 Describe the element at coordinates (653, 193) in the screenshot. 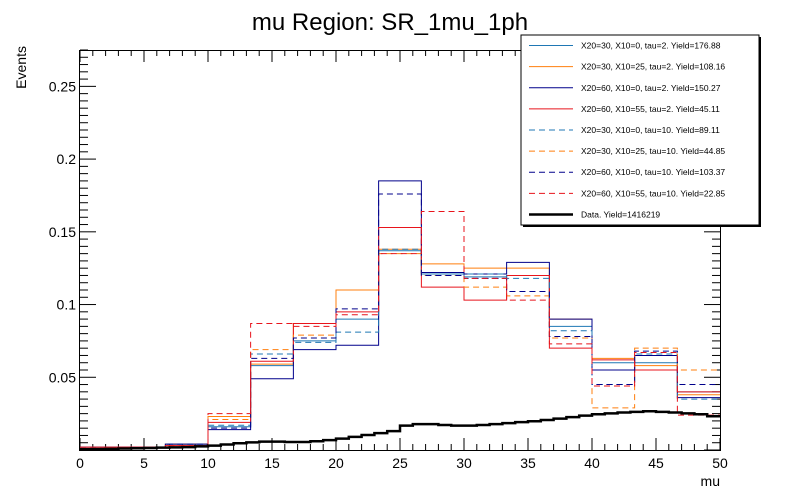

I see `legend-entry-label: X20=60, X10=55, tau=10. Yield=22.85` at that location.